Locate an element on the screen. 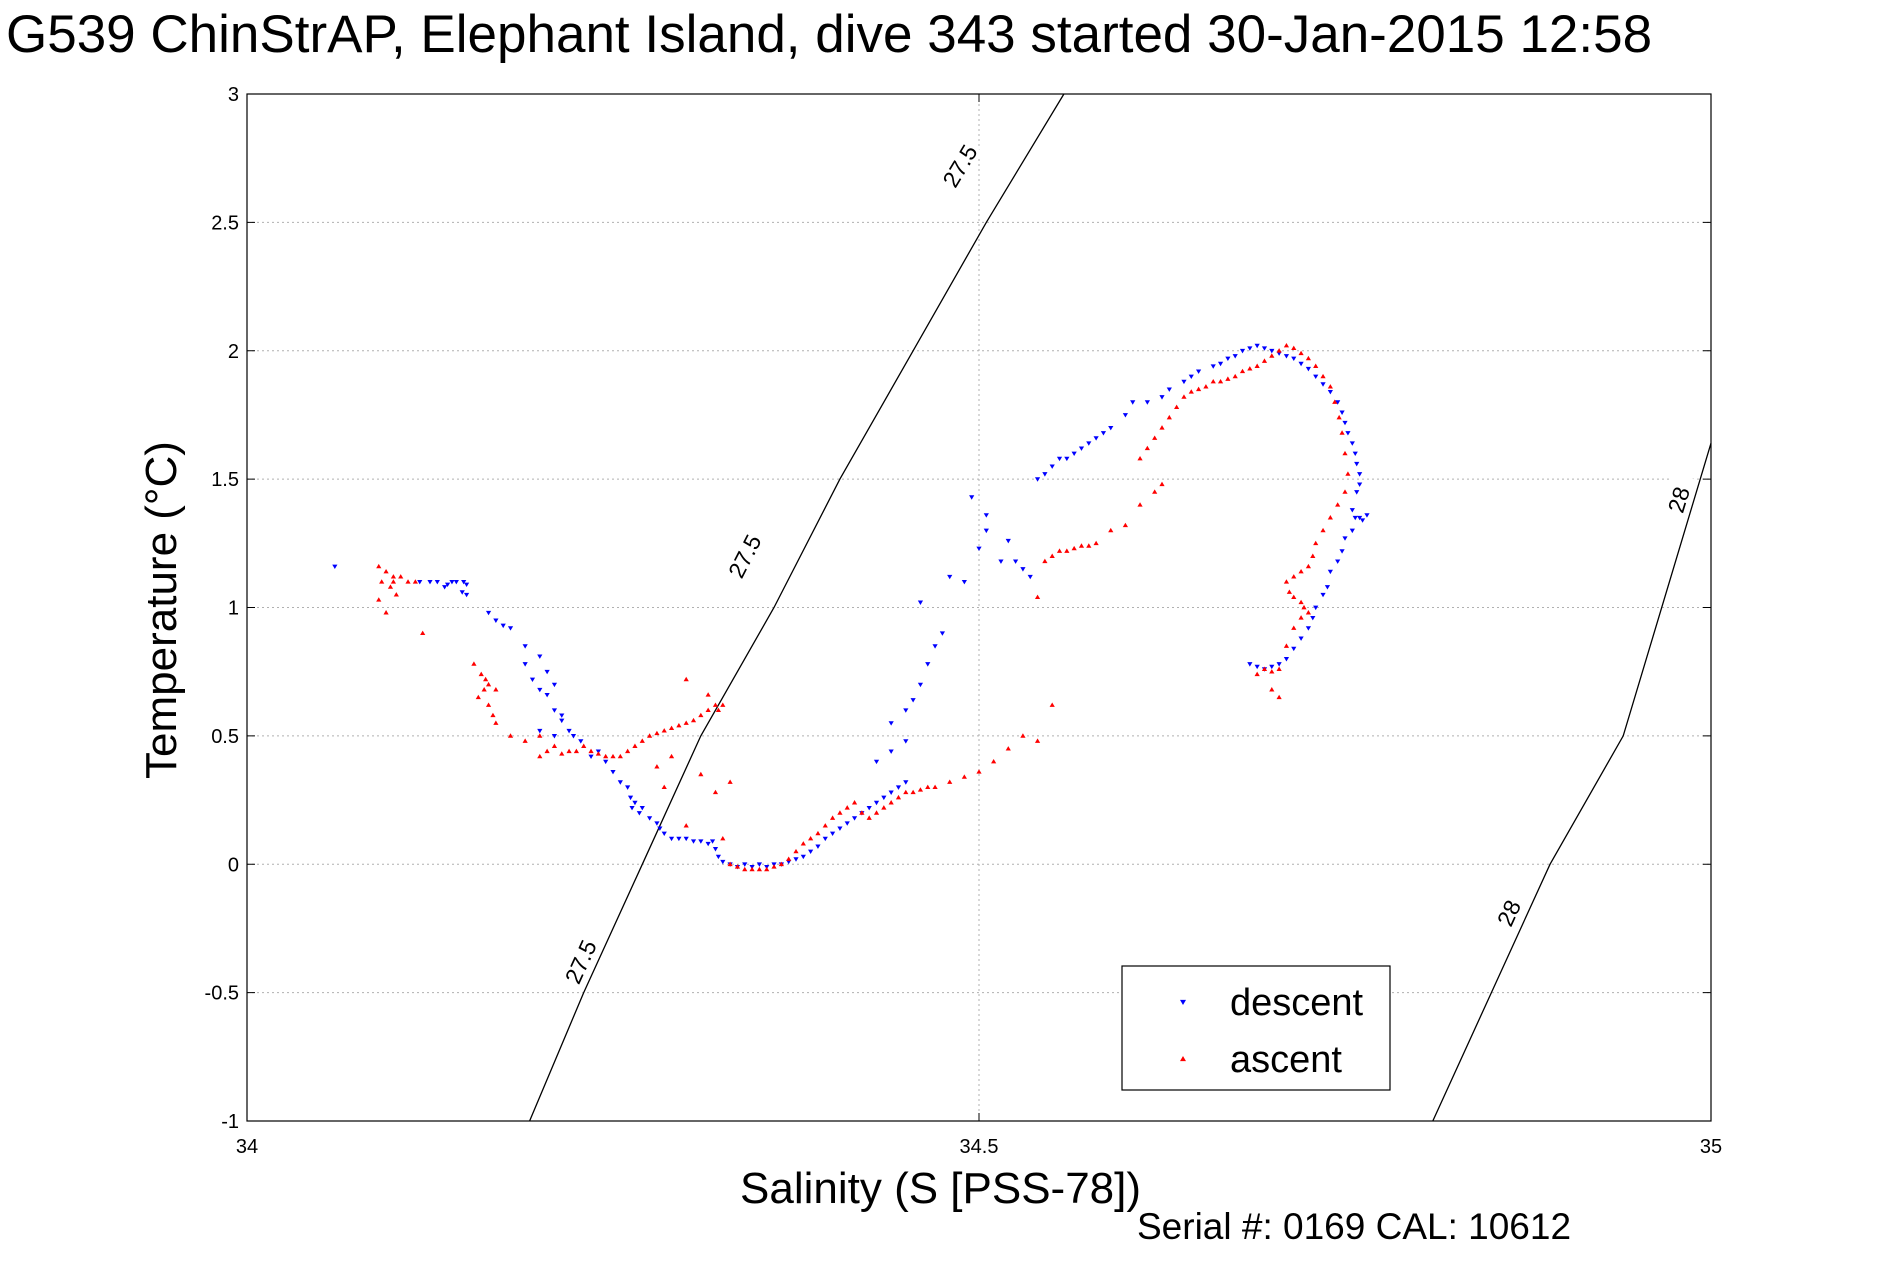  y-tick-label: 0 is located at coordinates (233, 865).